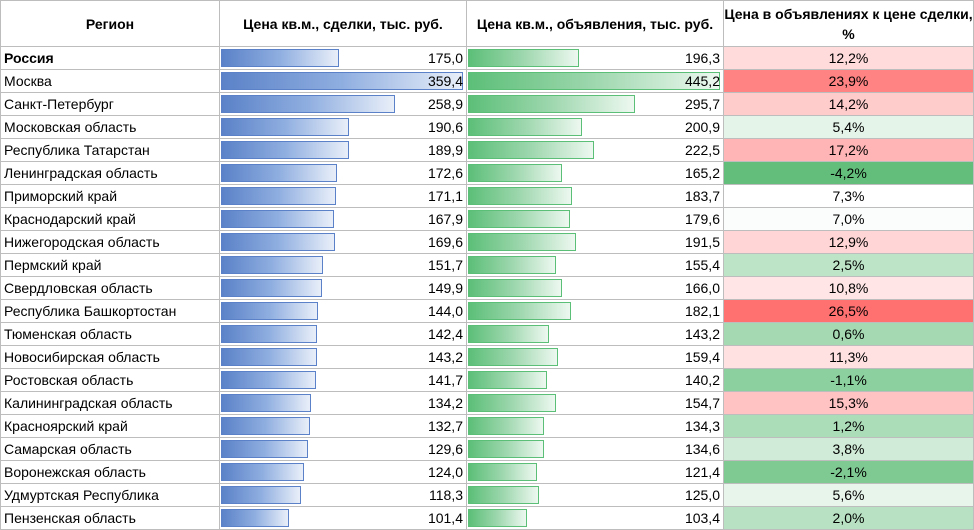  Describe the element at coordinates (702, 242) in the screenshot. I see `ad-price-value: 191,5` at that location.